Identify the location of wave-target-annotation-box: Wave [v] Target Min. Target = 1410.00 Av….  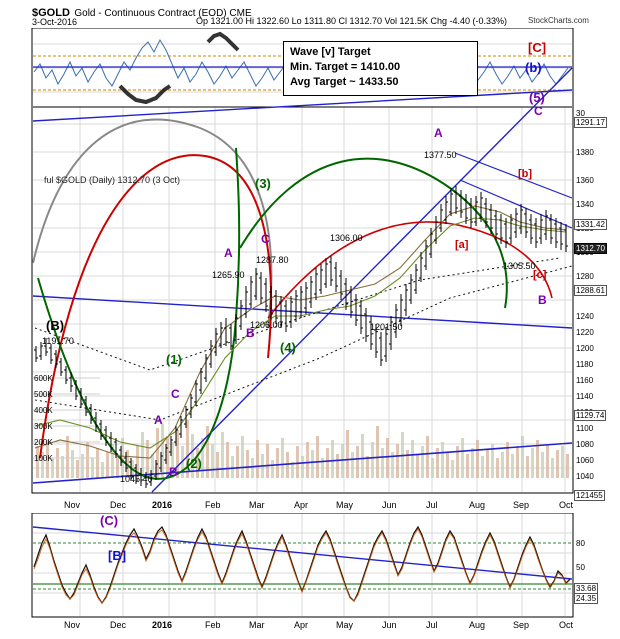
(380, 68).